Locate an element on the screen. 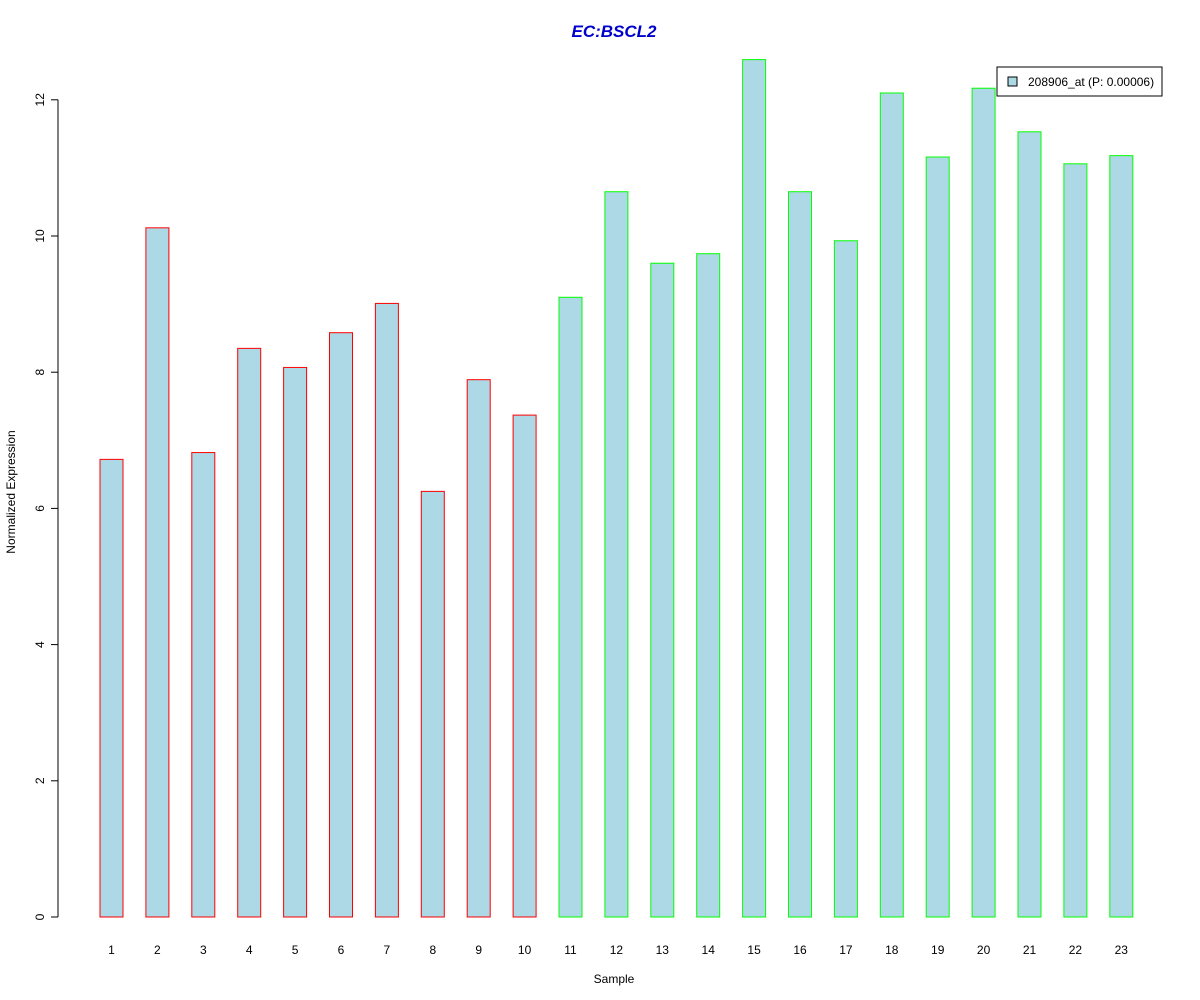 This screenshot has height=1000, width=1200. x-tick-label: 21 is located at coordinates (1030, 950).